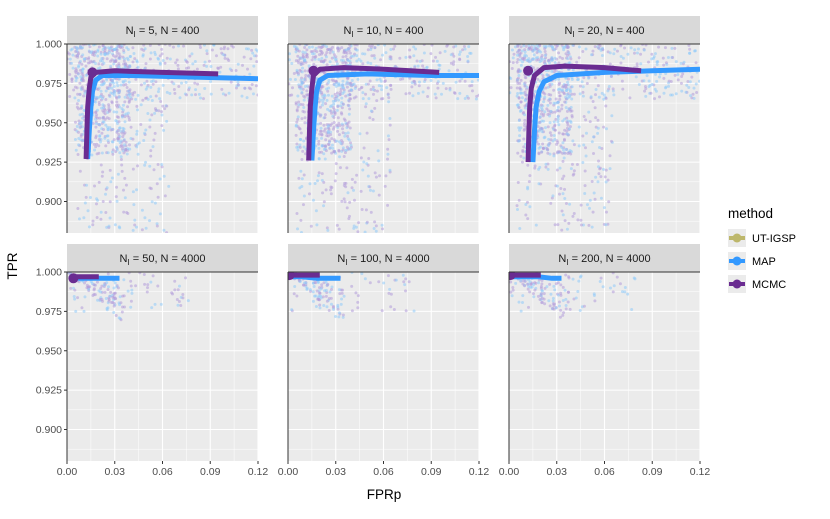 This screenshot has height=519, width=830. What do you see at coordinates (162, 472) in the screenshot?
I see `x-tick-label: 0.06` at bounding box center [162, 472].